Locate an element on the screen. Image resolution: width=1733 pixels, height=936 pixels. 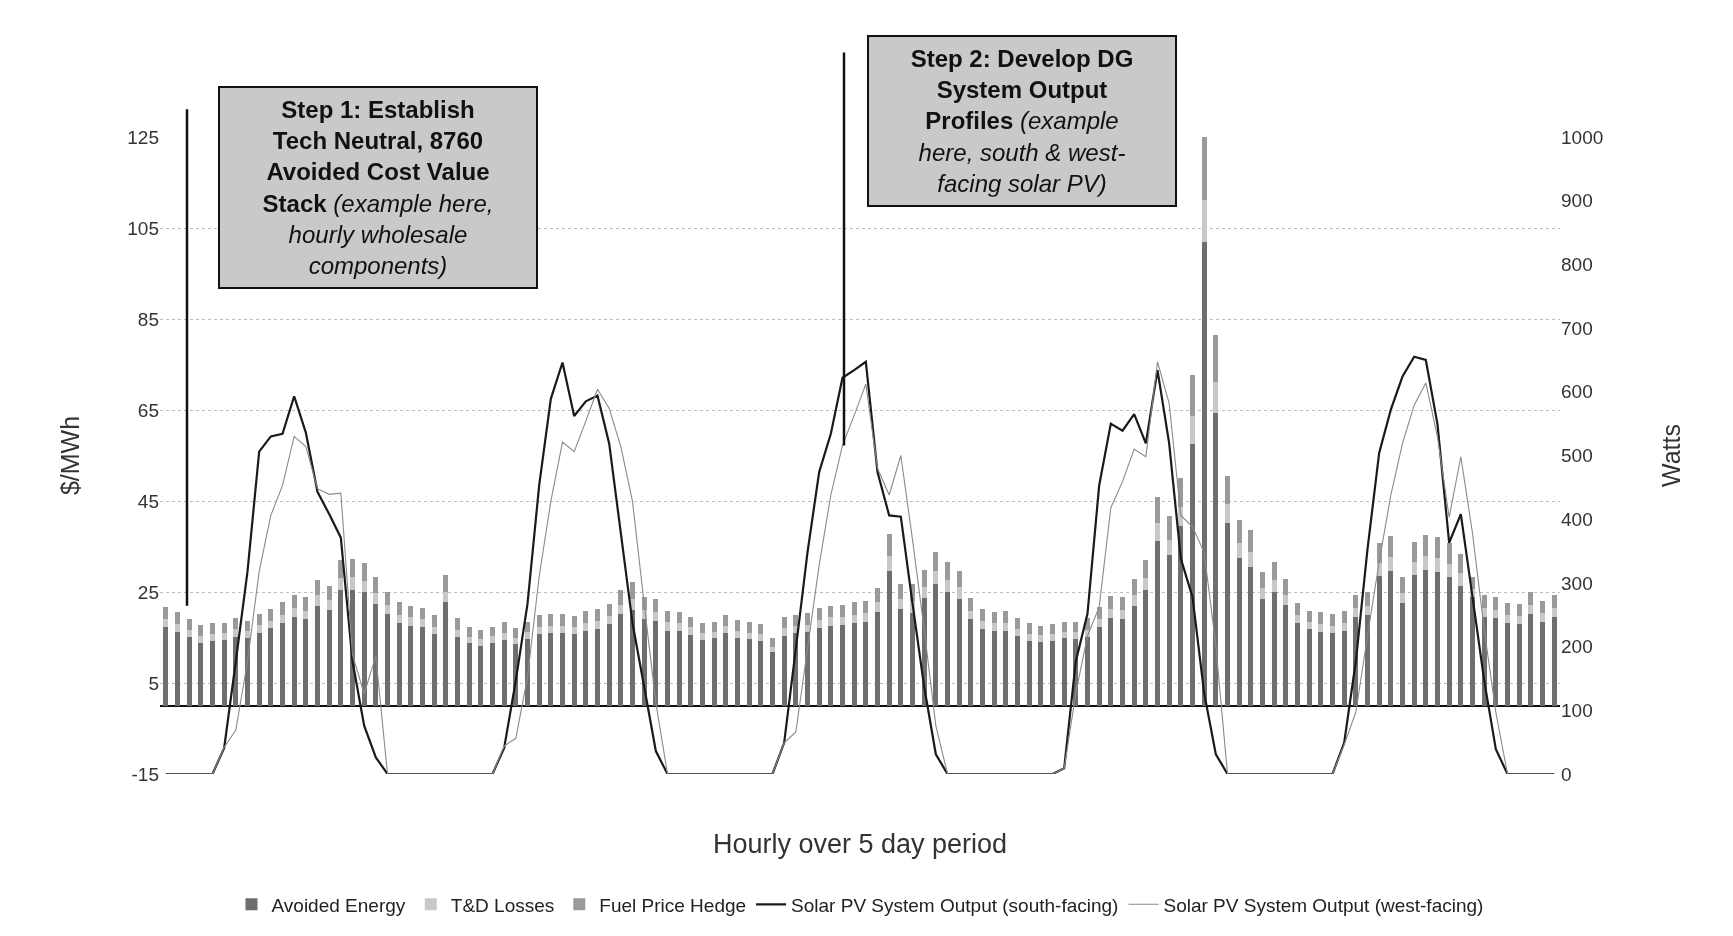
x-axis-title: Hourly over 5 day period is located at coordinates (860, 844).